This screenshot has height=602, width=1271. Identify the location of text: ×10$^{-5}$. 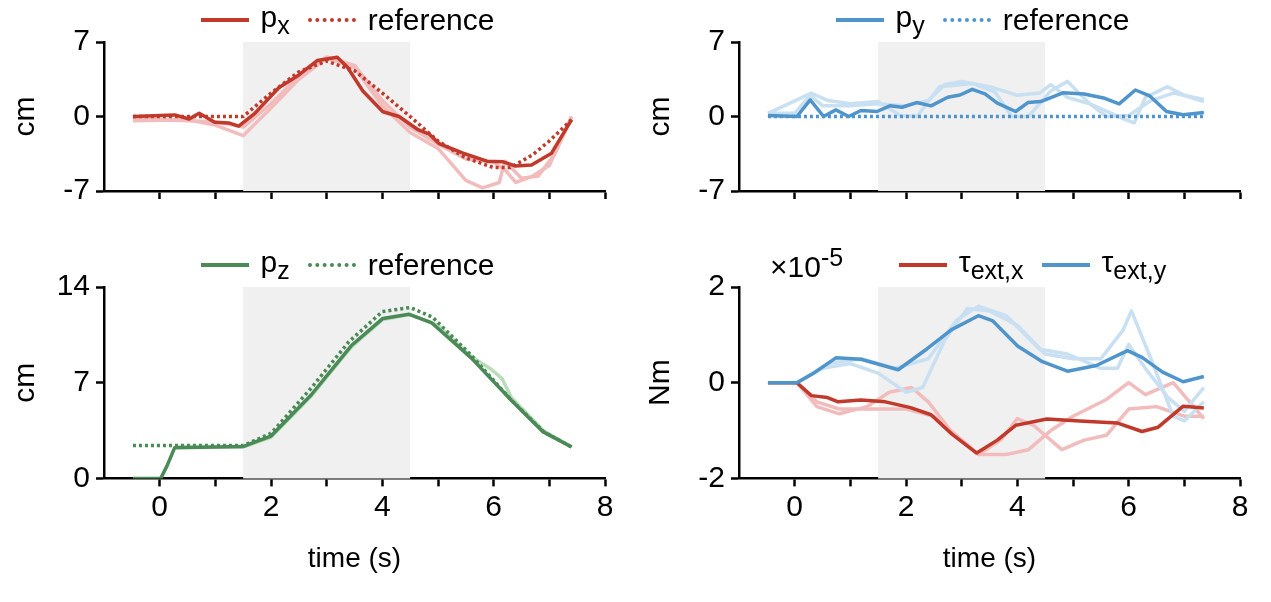
(807, 263).